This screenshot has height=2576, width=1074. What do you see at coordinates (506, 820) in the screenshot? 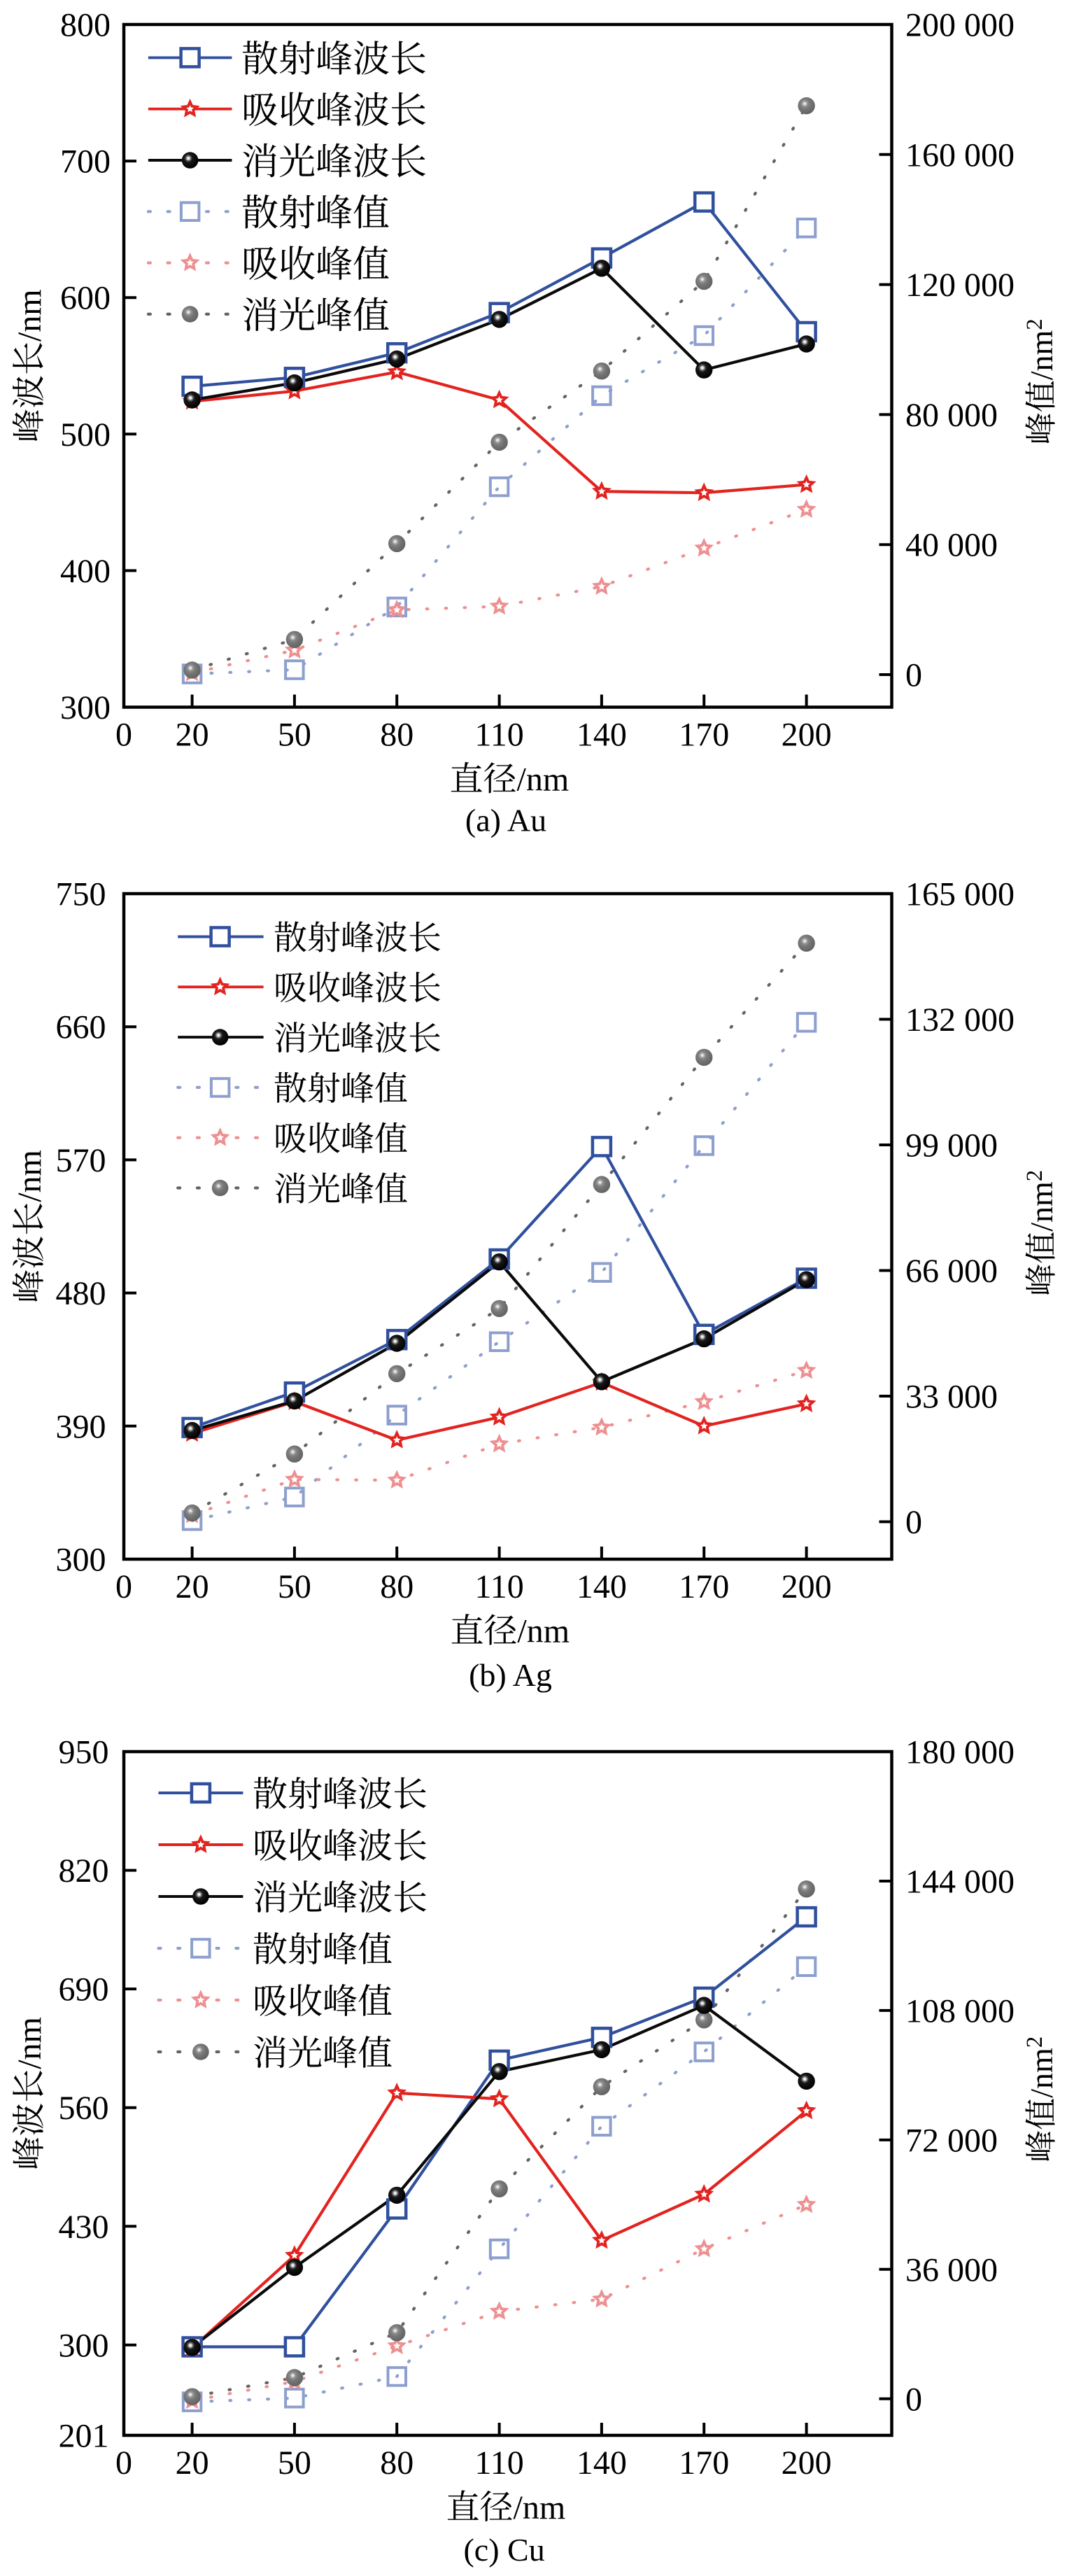
I see `svg-text: (a) Au` at bounding box center [506, 820].